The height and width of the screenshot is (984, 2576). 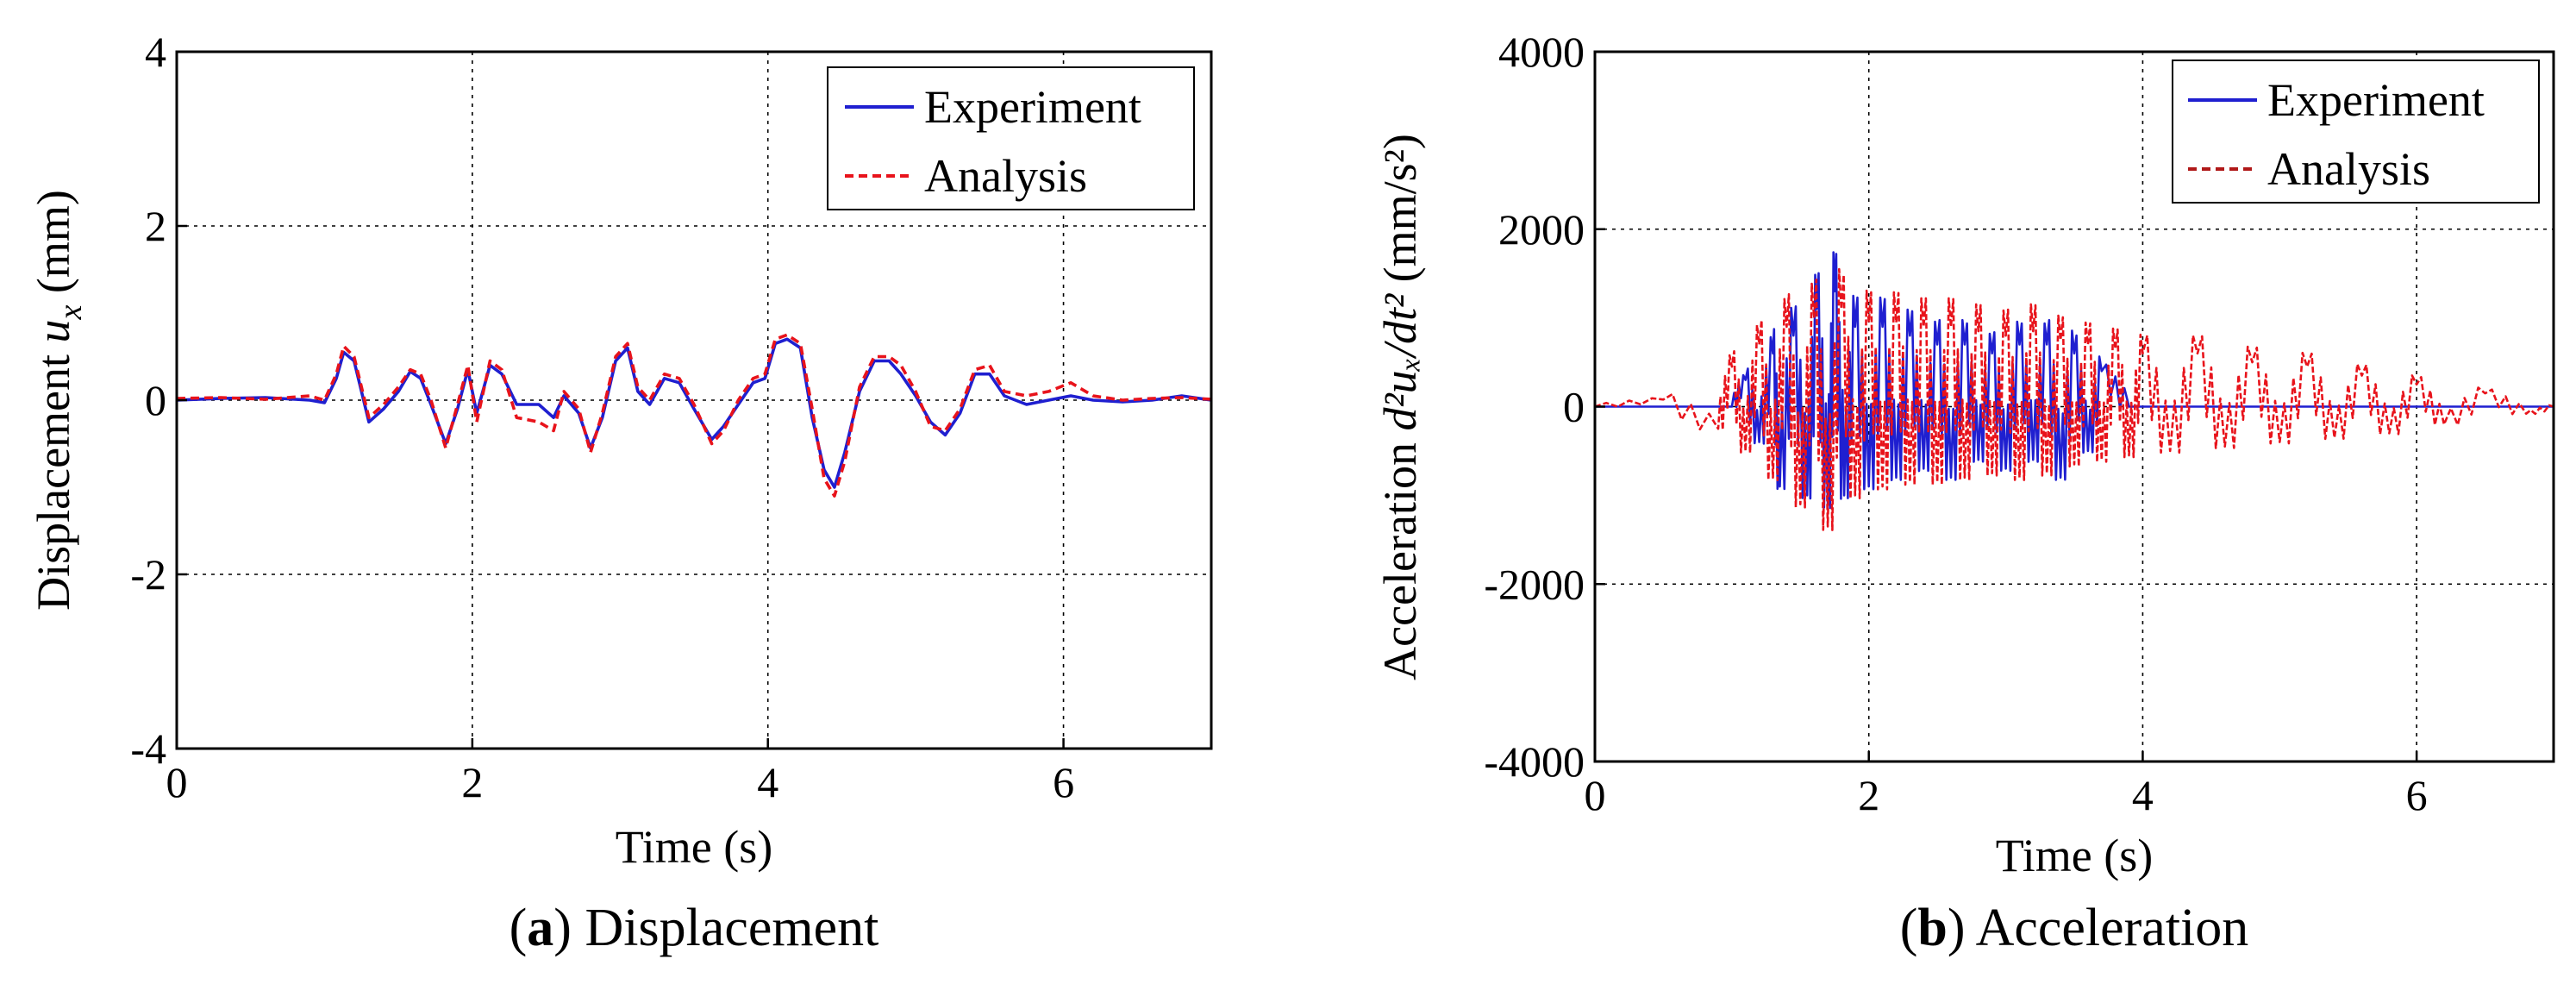 I want to click on y-tick-label: 4000, so click(x=1541, y=52).